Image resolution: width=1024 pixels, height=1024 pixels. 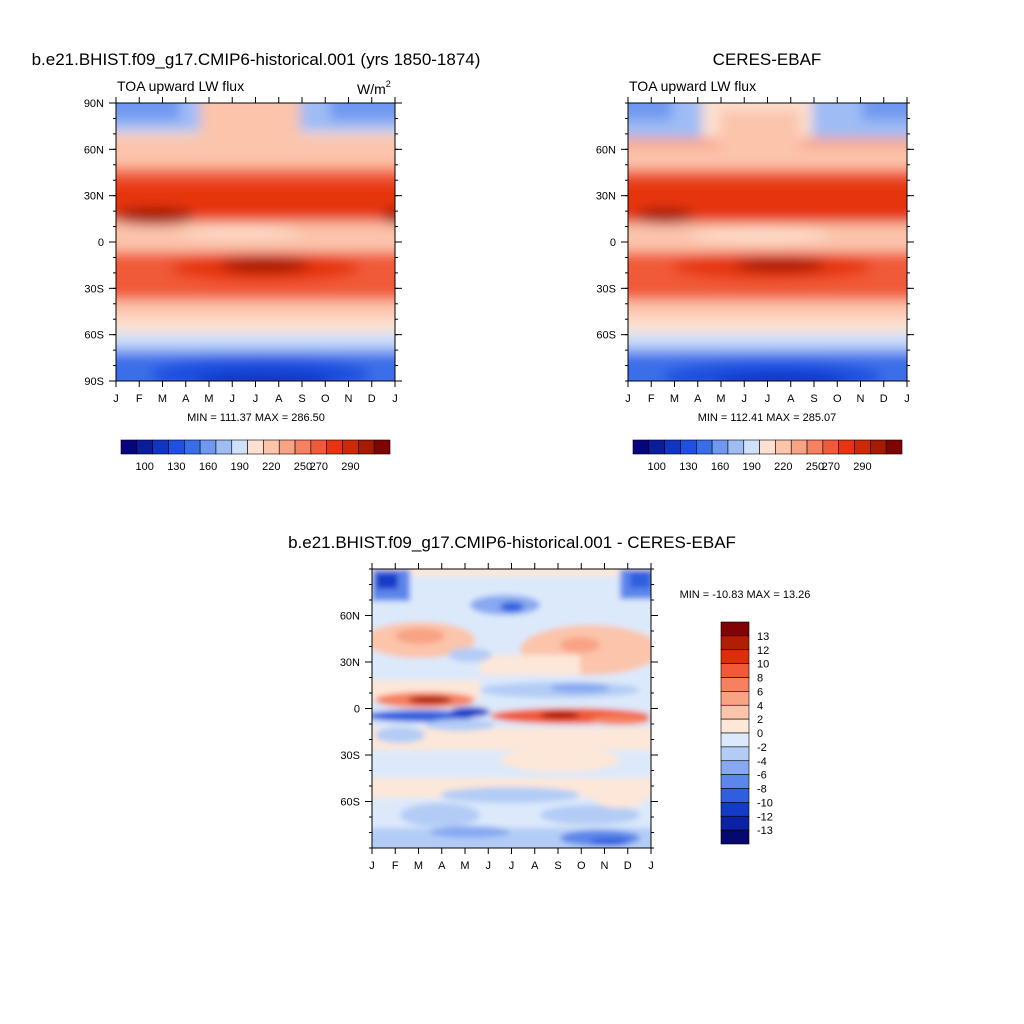 What do you see at coordinates (815, 467) in the screenshot?
I see `colorbar-label: 250` at bounding box center [815, 467].